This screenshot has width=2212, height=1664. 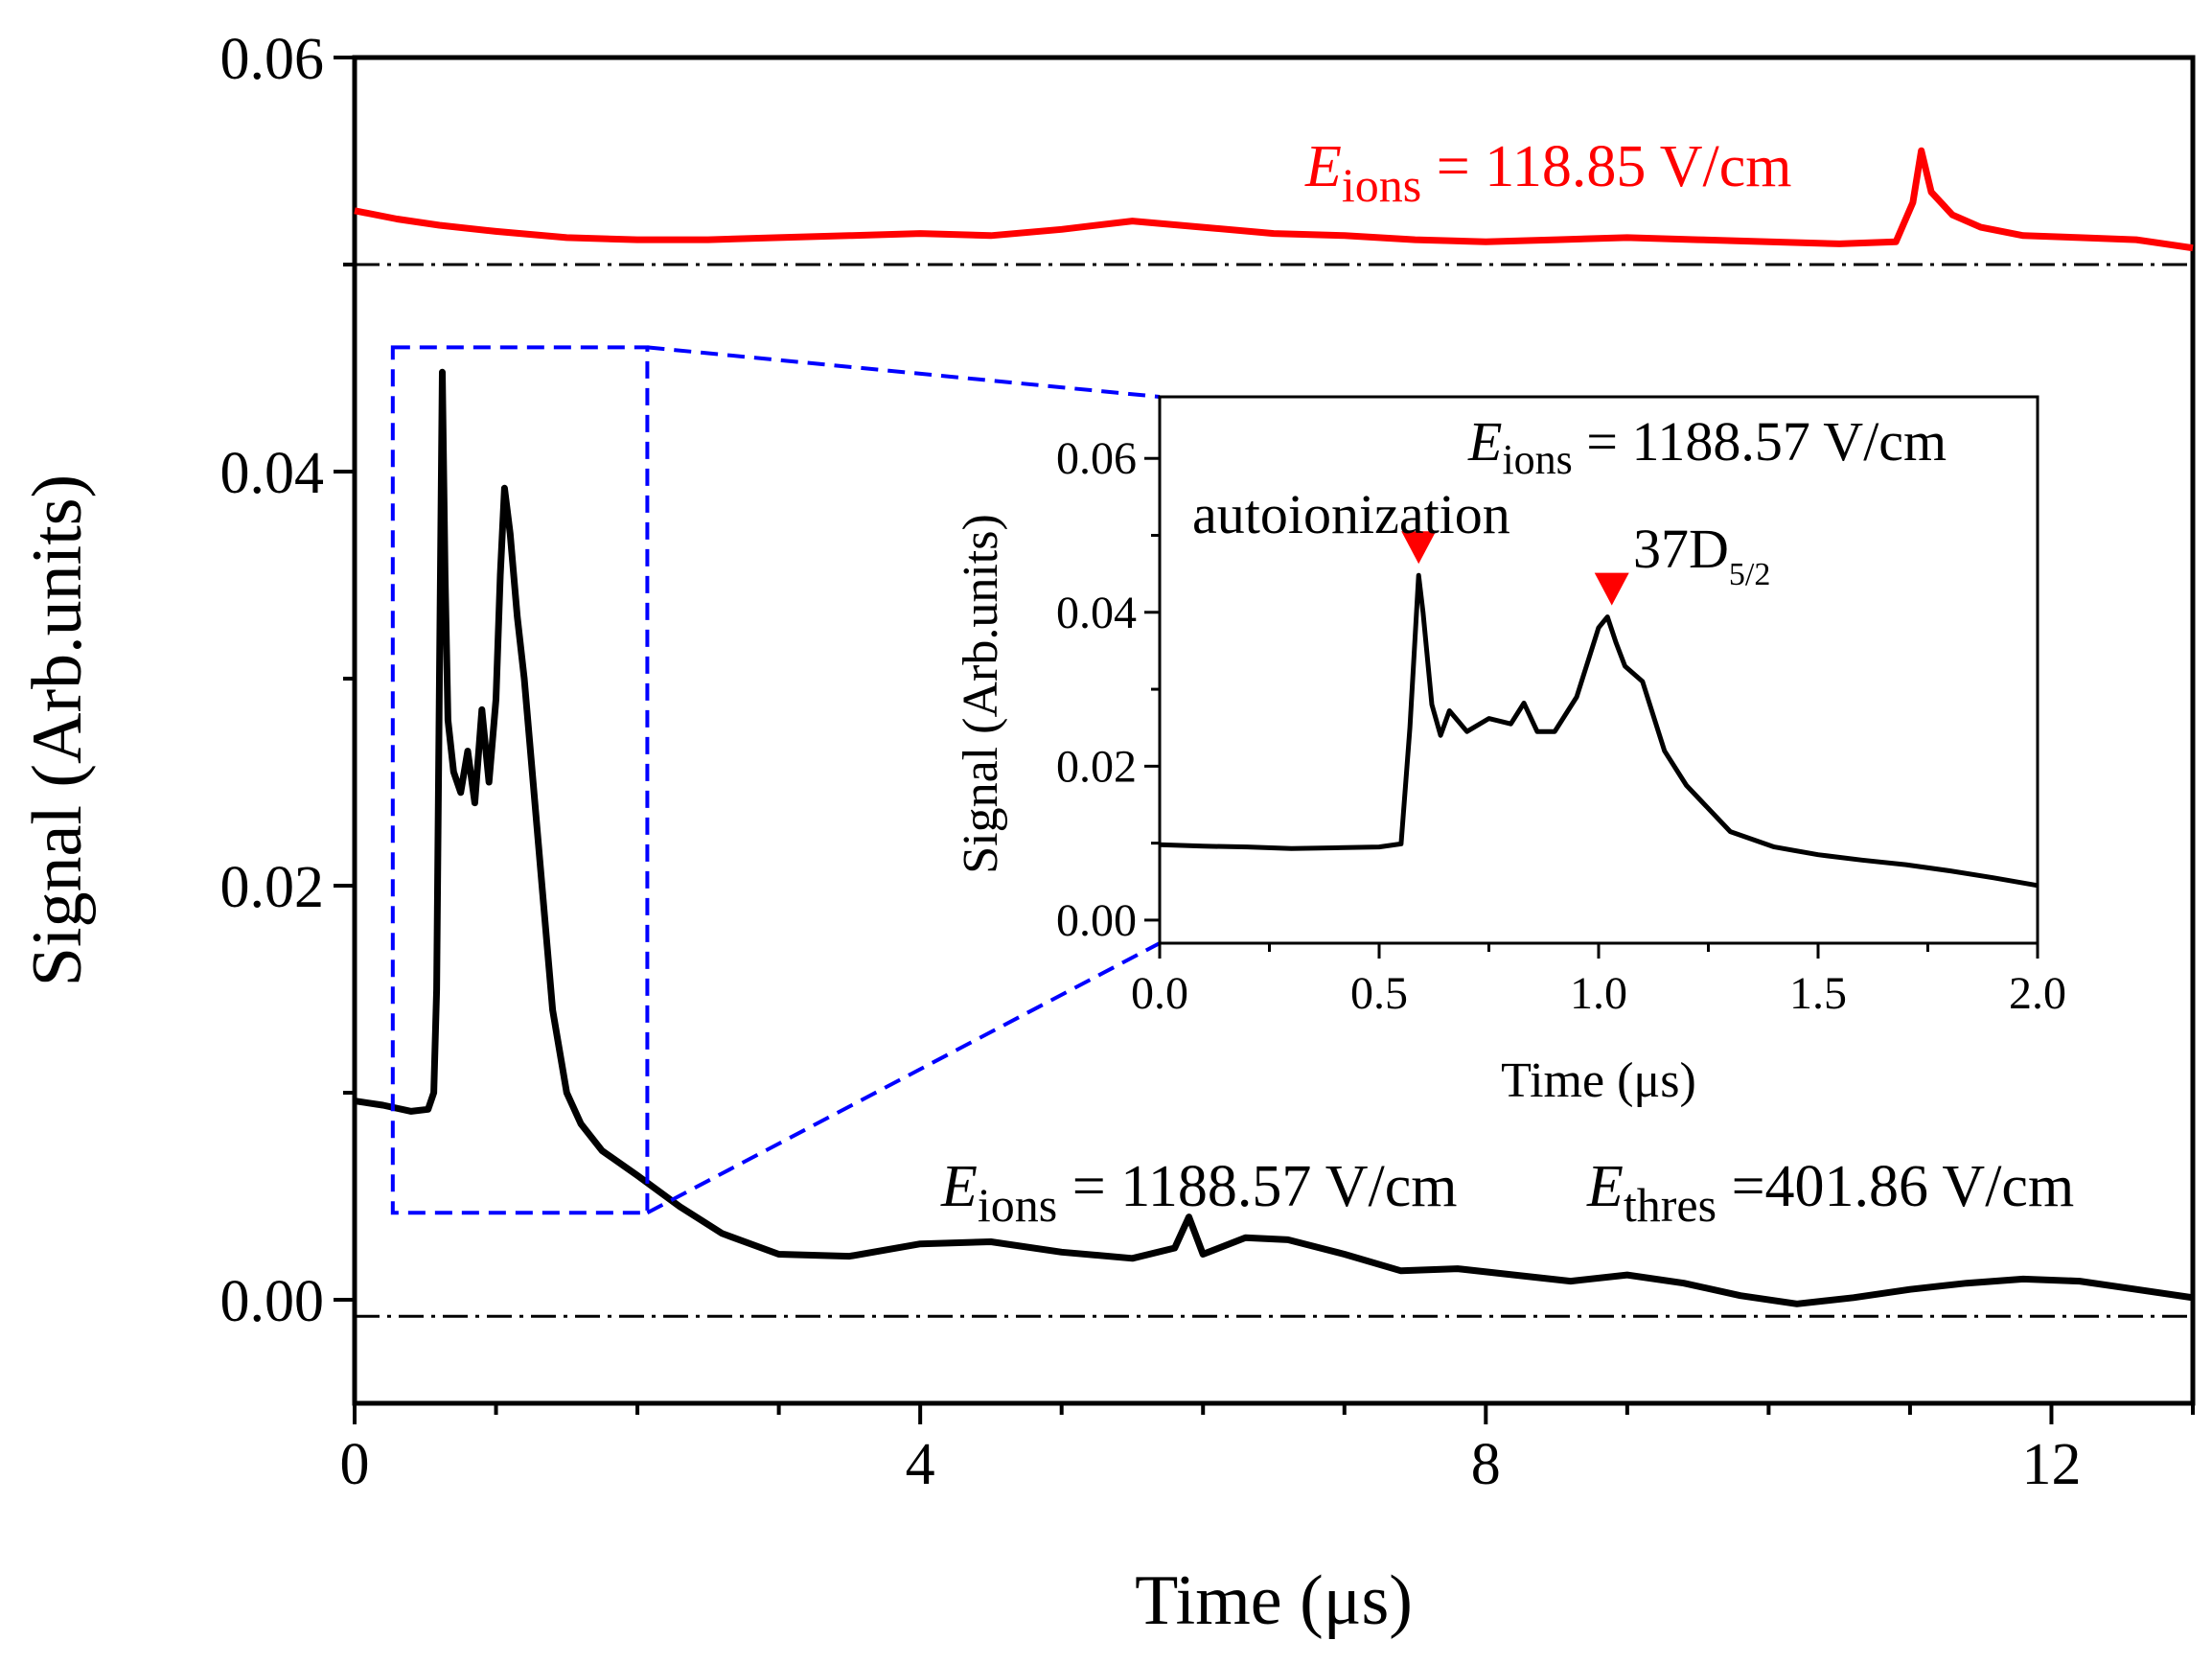 What do you see at coordinates (981, 694) in the screenshot?
I see `inset-y-axis-title: Signal (Arb.units)` at bounding box center [981, 694].